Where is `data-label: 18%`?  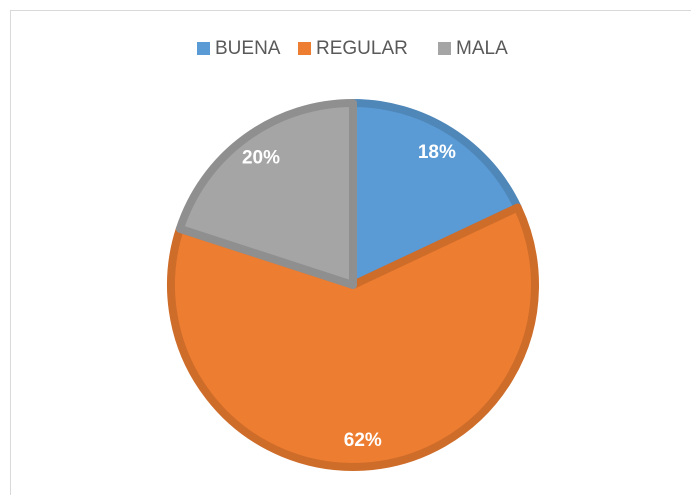
data-label: 18% is located at coordinates (437, 152).